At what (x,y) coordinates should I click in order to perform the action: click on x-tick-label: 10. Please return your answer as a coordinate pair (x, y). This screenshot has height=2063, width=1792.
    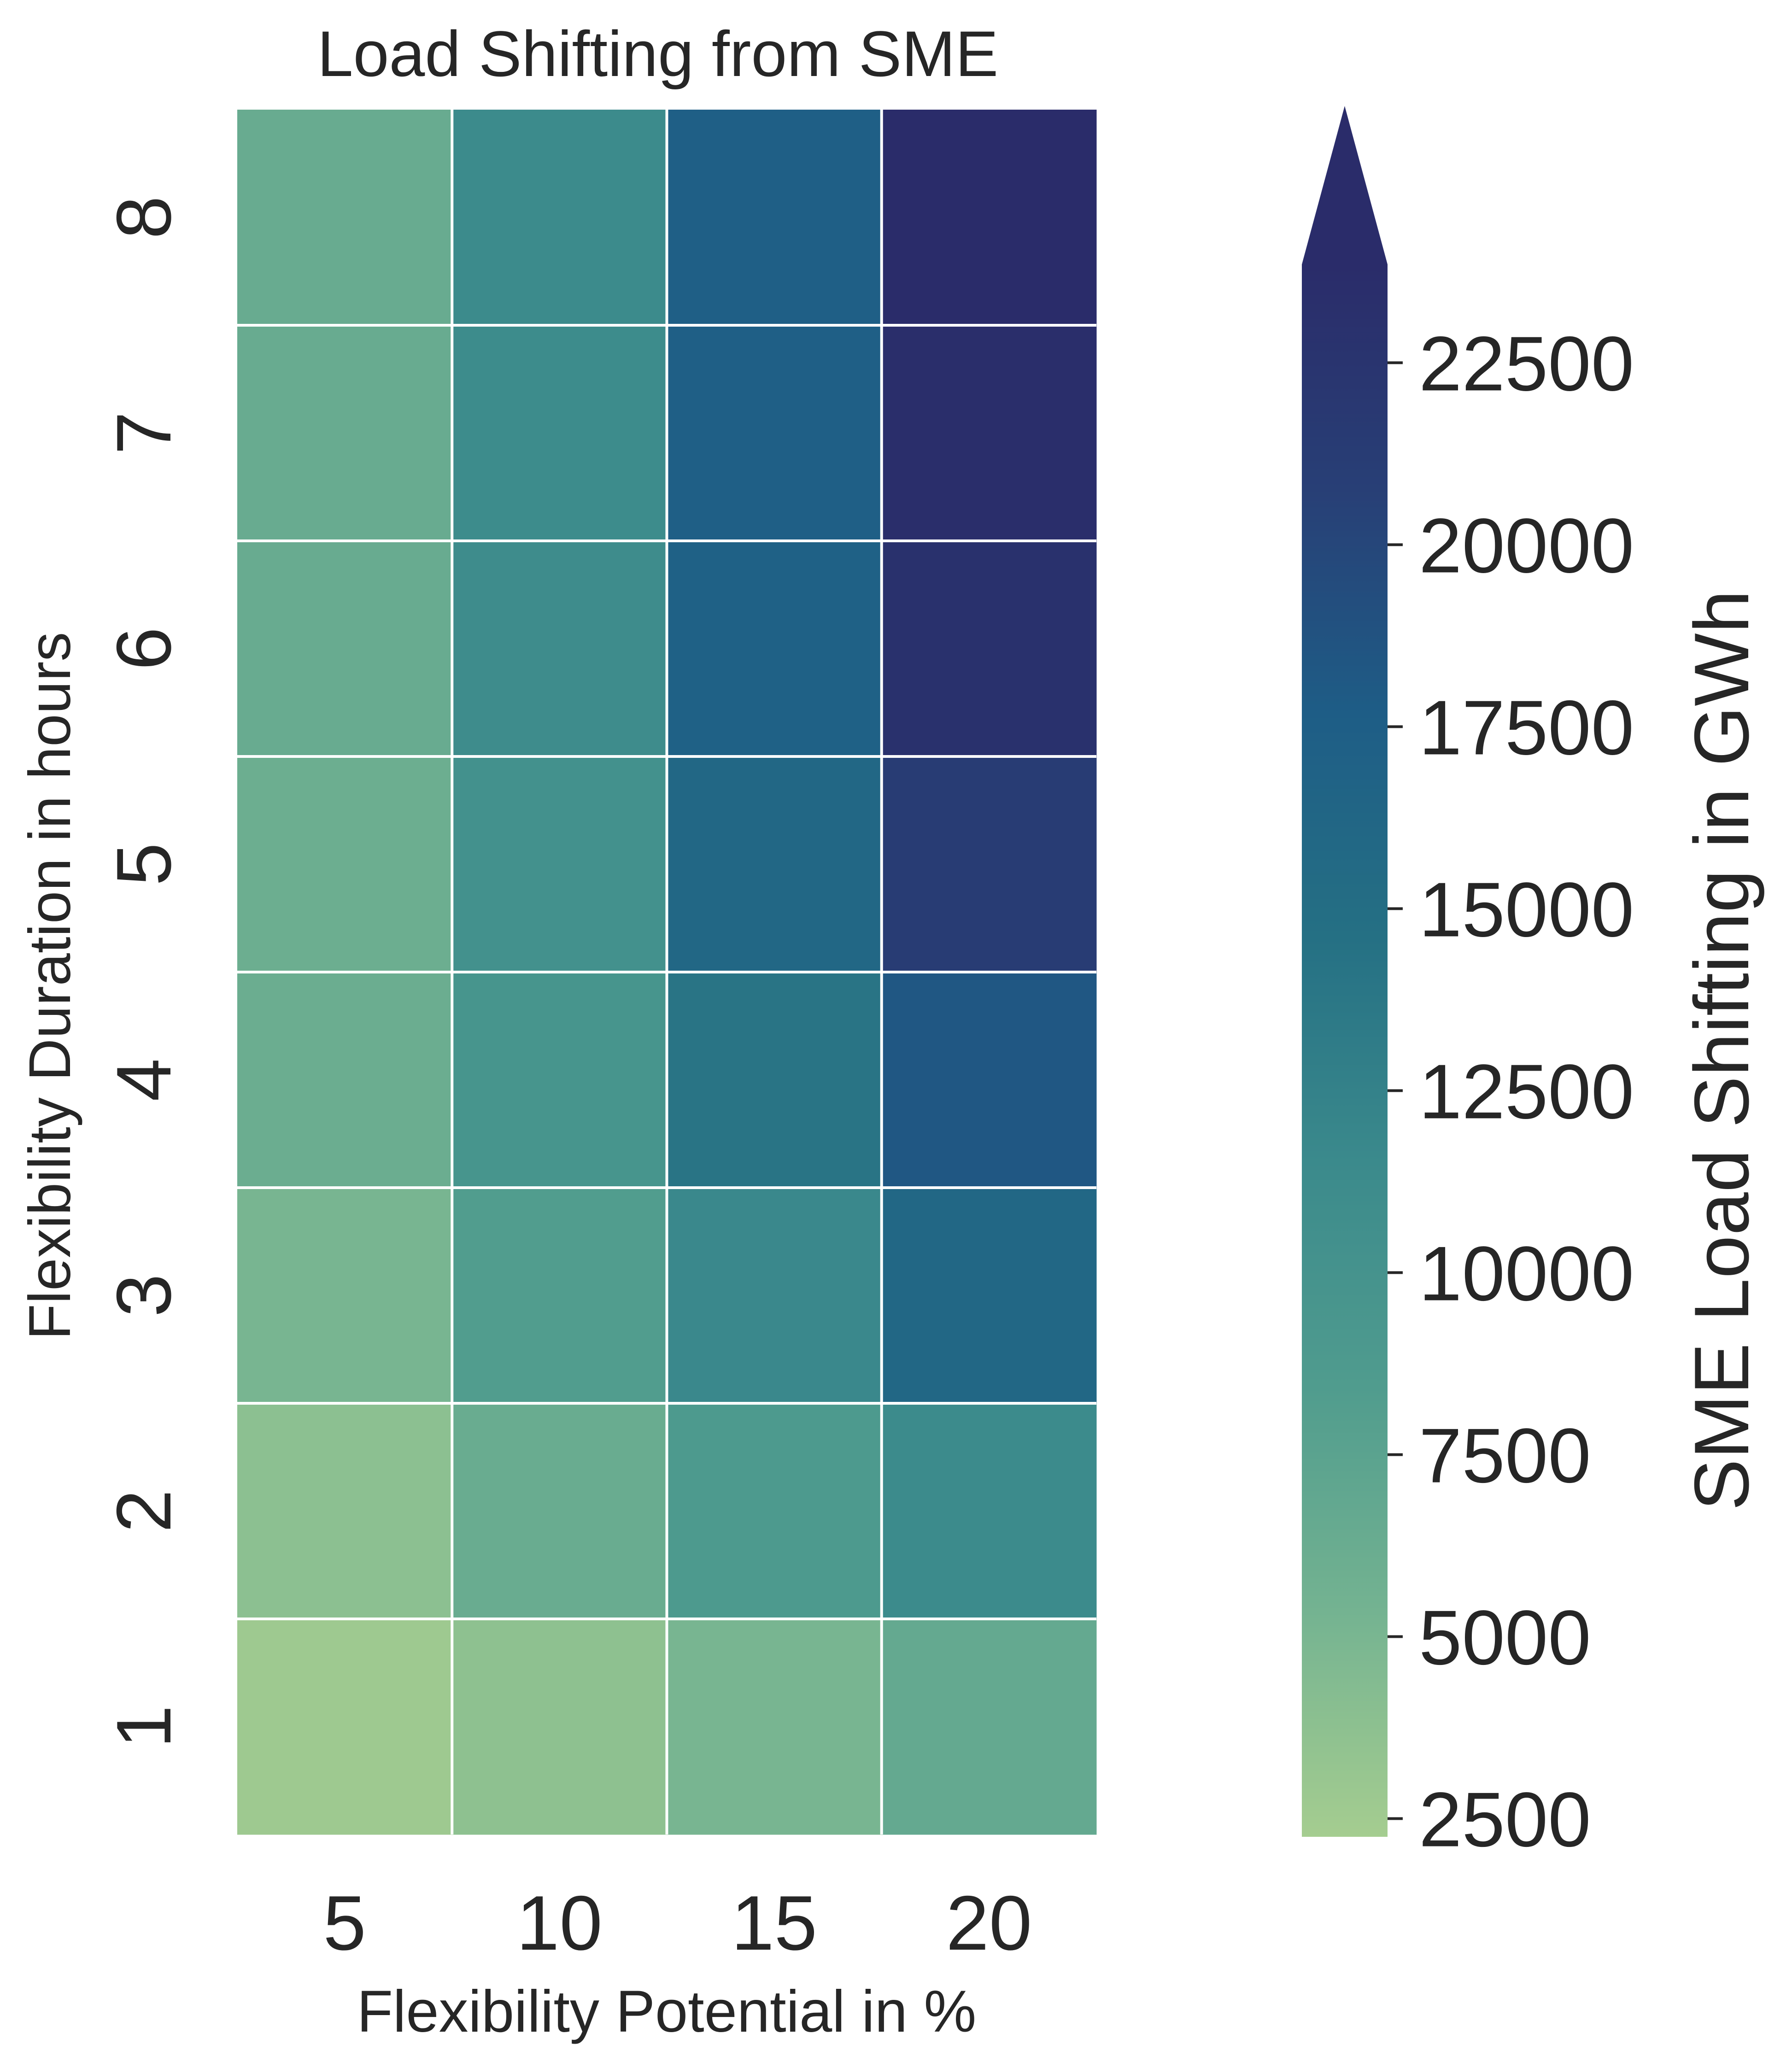
    Looking at the image, I should click on (559, 1923).